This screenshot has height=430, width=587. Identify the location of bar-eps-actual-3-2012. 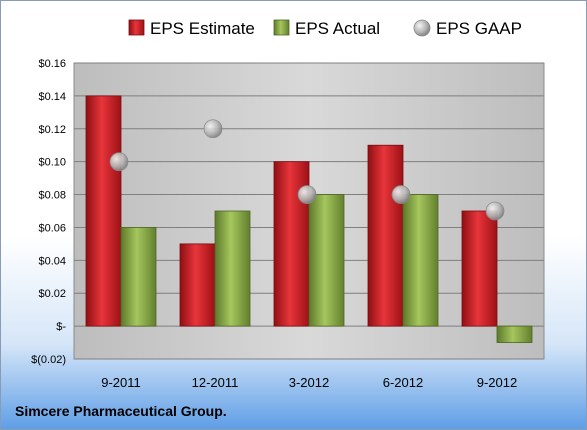
(326, 260).